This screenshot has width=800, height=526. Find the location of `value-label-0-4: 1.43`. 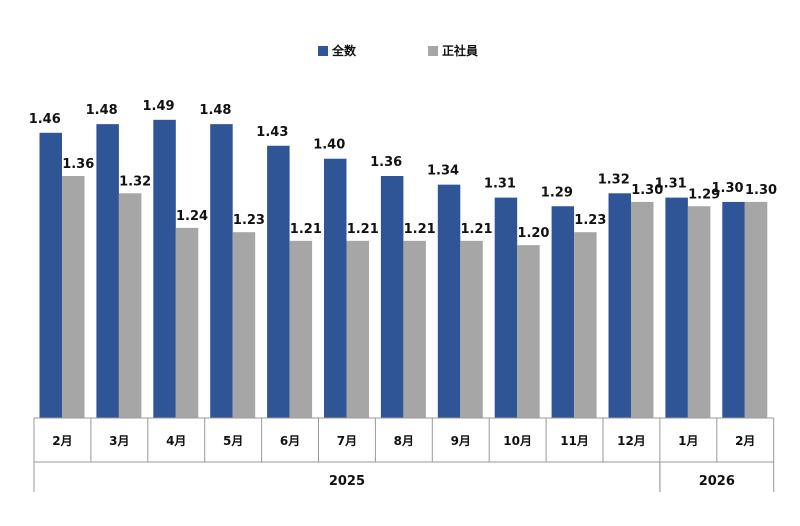

value-label-0-4: 1.43 is located at coordinates (272, 132).